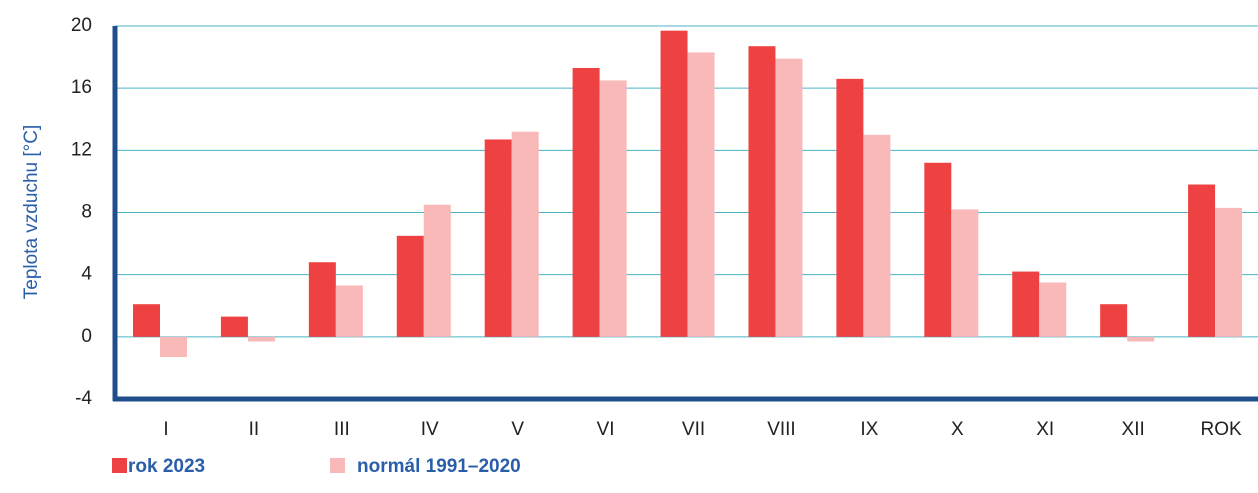  Describe the element at coordinates (957, 429) in the screenshot. I see `x-tick-label: X` at that location.